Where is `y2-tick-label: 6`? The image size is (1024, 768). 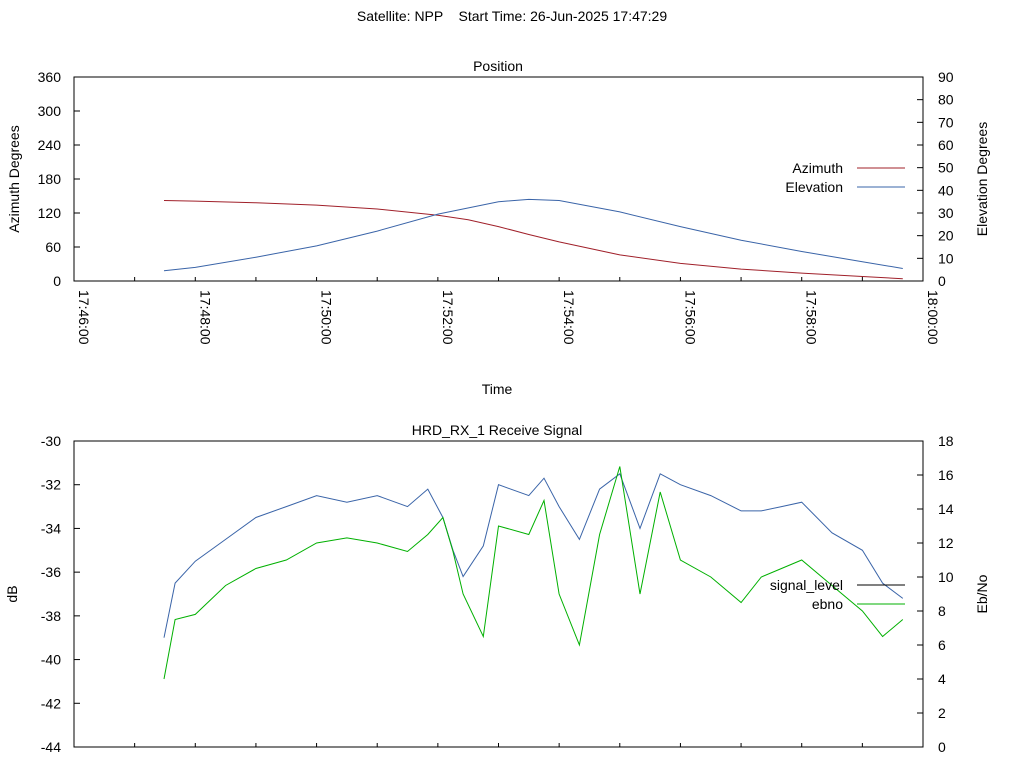 y2-tick-label: 6 is located at coordinates (942, 645).